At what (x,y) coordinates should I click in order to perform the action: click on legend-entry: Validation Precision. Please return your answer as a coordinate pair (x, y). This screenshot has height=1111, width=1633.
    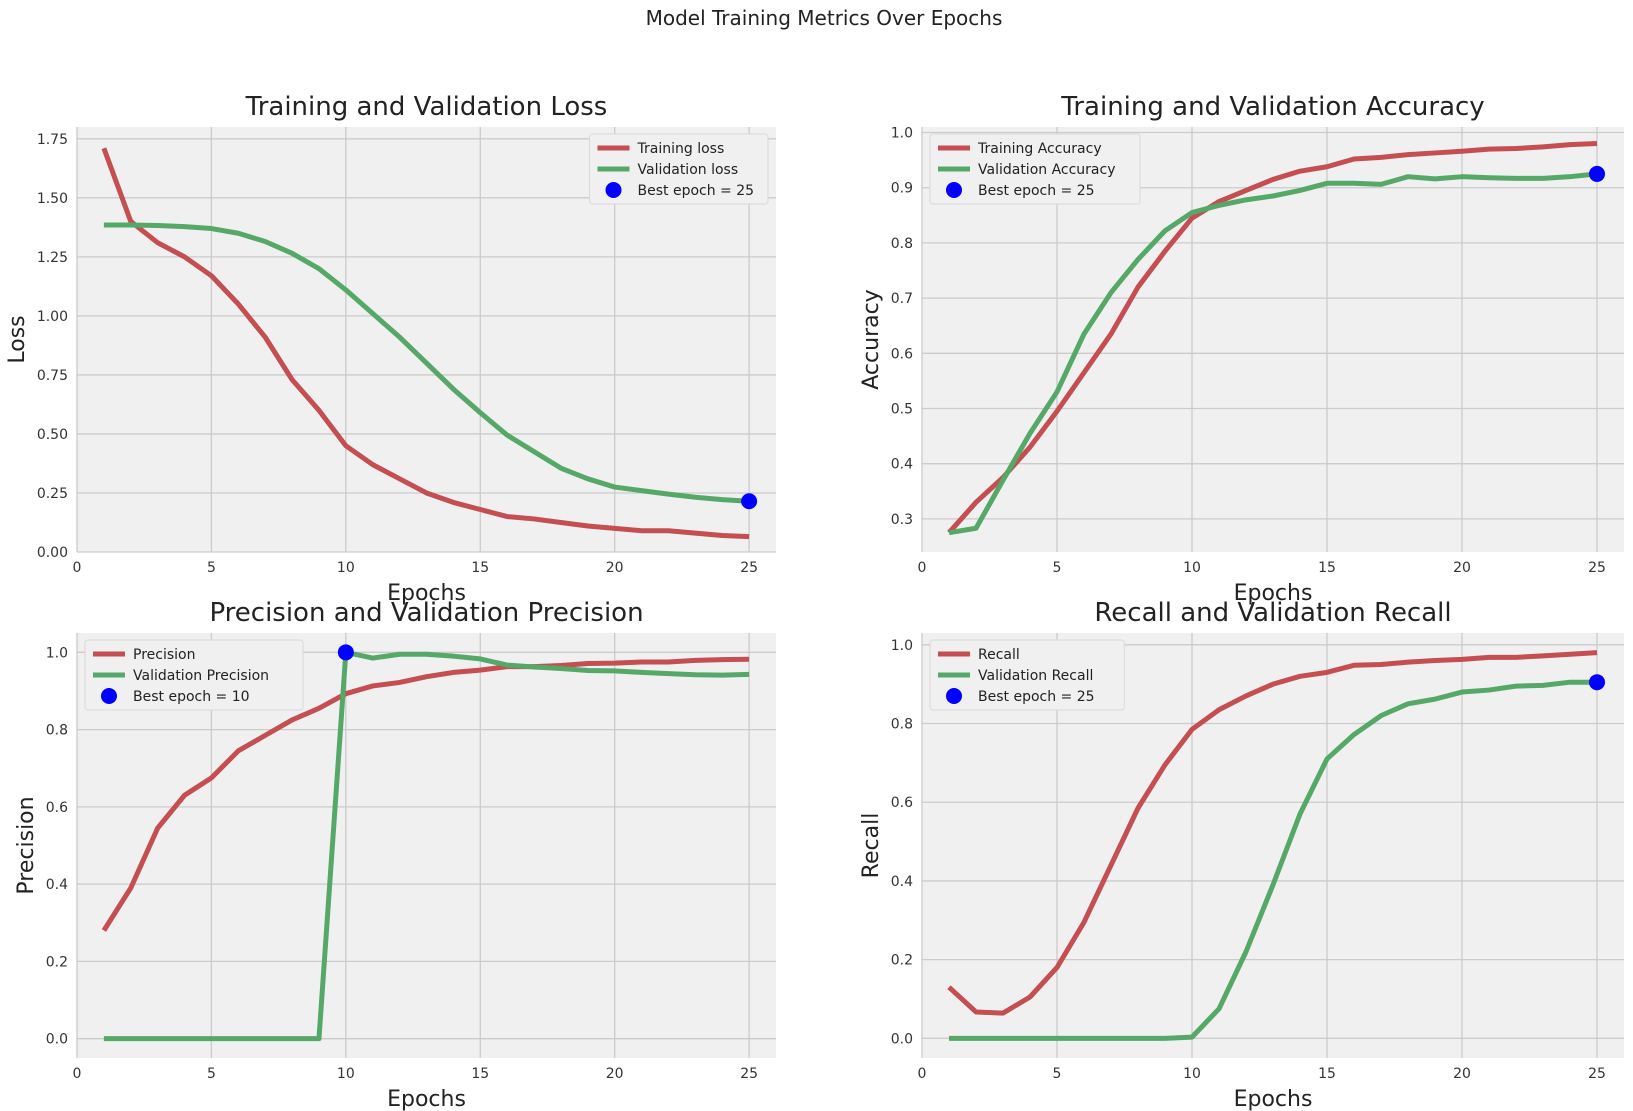
    Looking at the image, I should click on (201, 676).